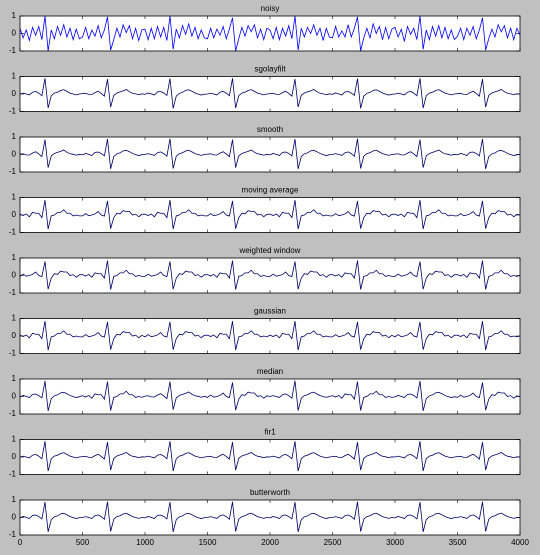 This screenshot has width=540, height=555. What do you see at coordinates (458, 542) in the screenshot?
I see `x-tick-label: 3500` at bounding box center [458, 542].